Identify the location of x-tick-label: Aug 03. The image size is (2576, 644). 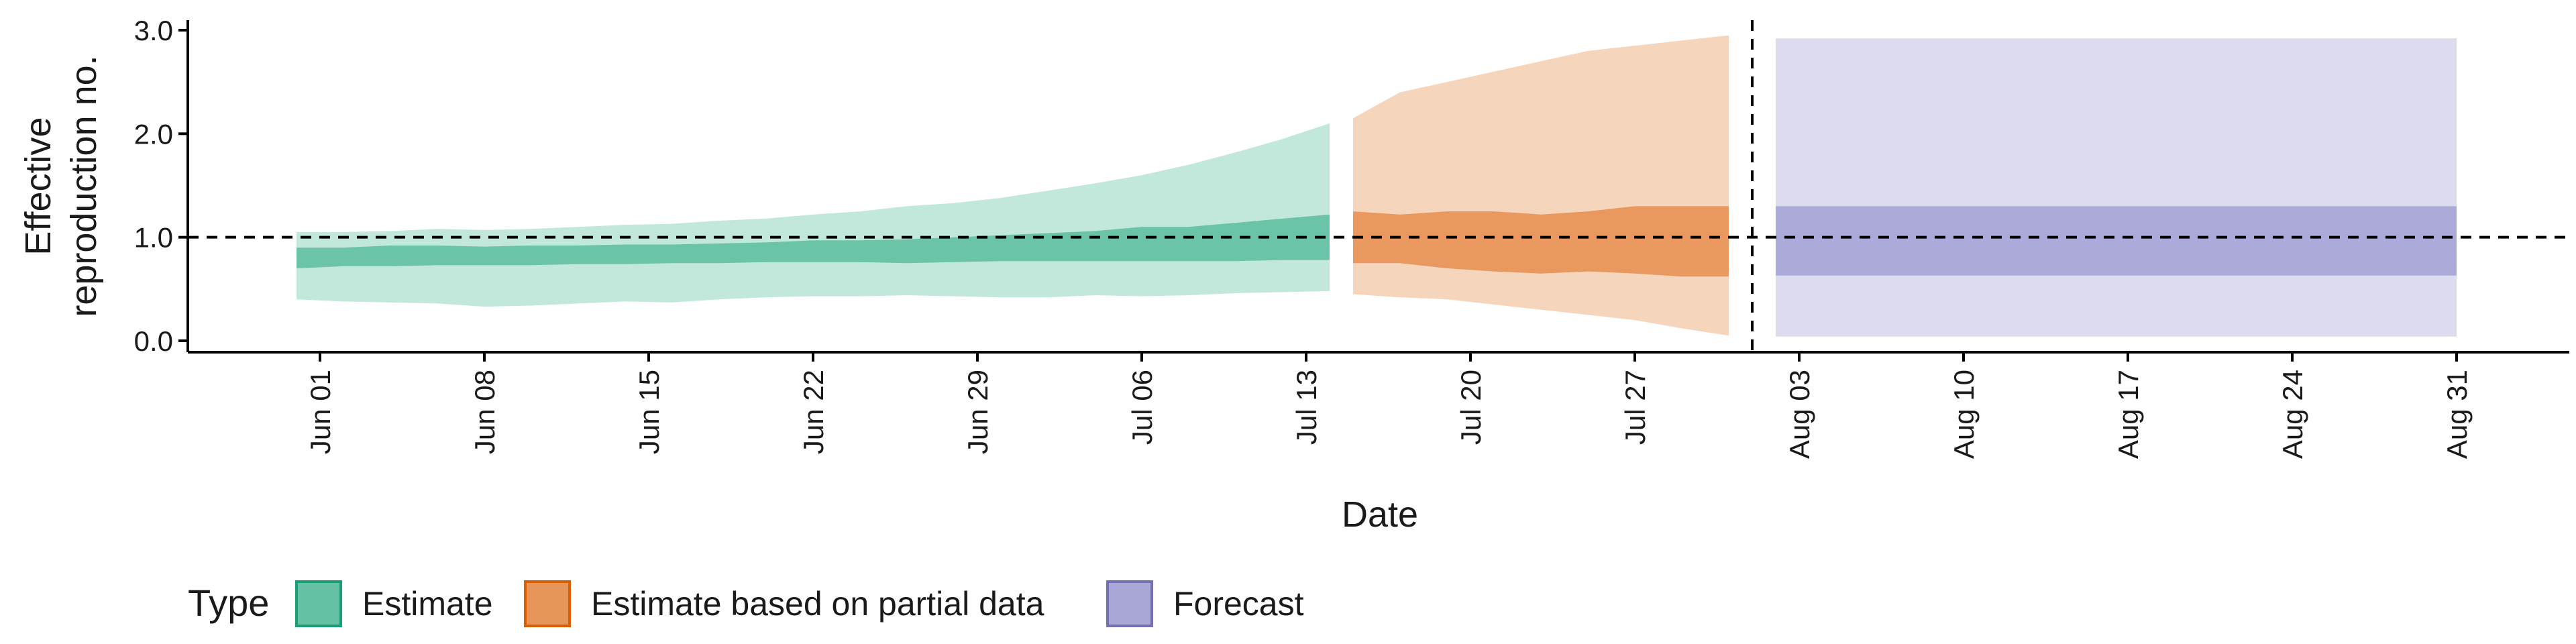
(1799, 414).